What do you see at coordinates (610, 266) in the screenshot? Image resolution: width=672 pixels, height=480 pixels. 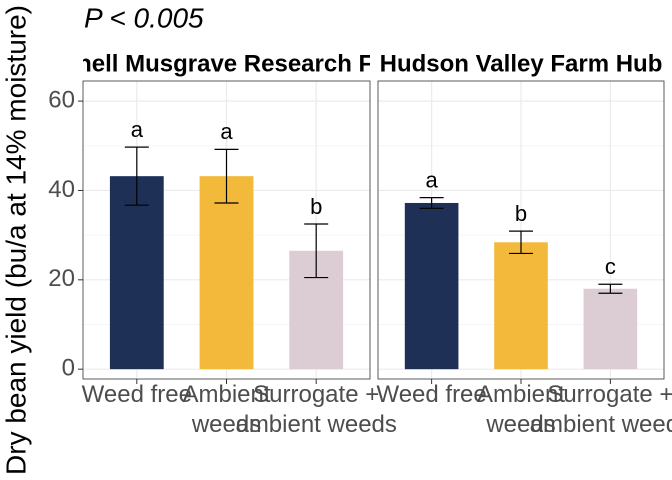 I see `significance-letter: c` at bounding box center [610, 266].